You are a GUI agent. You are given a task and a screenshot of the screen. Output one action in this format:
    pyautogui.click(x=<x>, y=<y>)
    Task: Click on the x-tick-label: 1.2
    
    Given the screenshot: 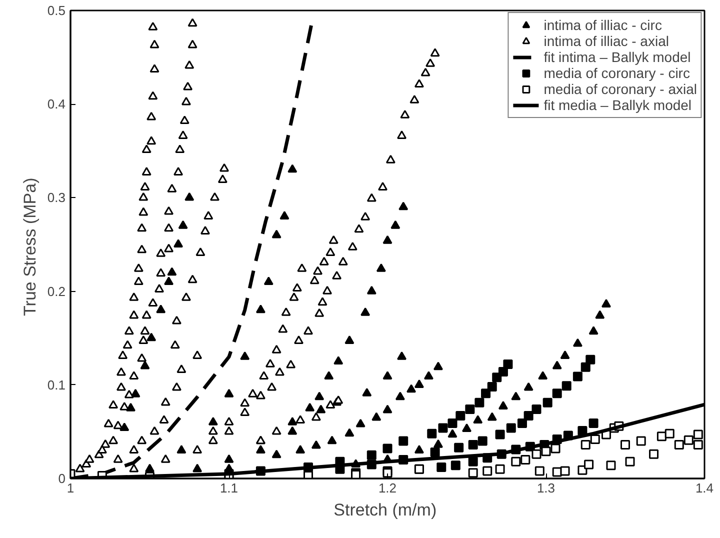 What is the action you would take?
    pyautogui.click(x=387, y=488)
    